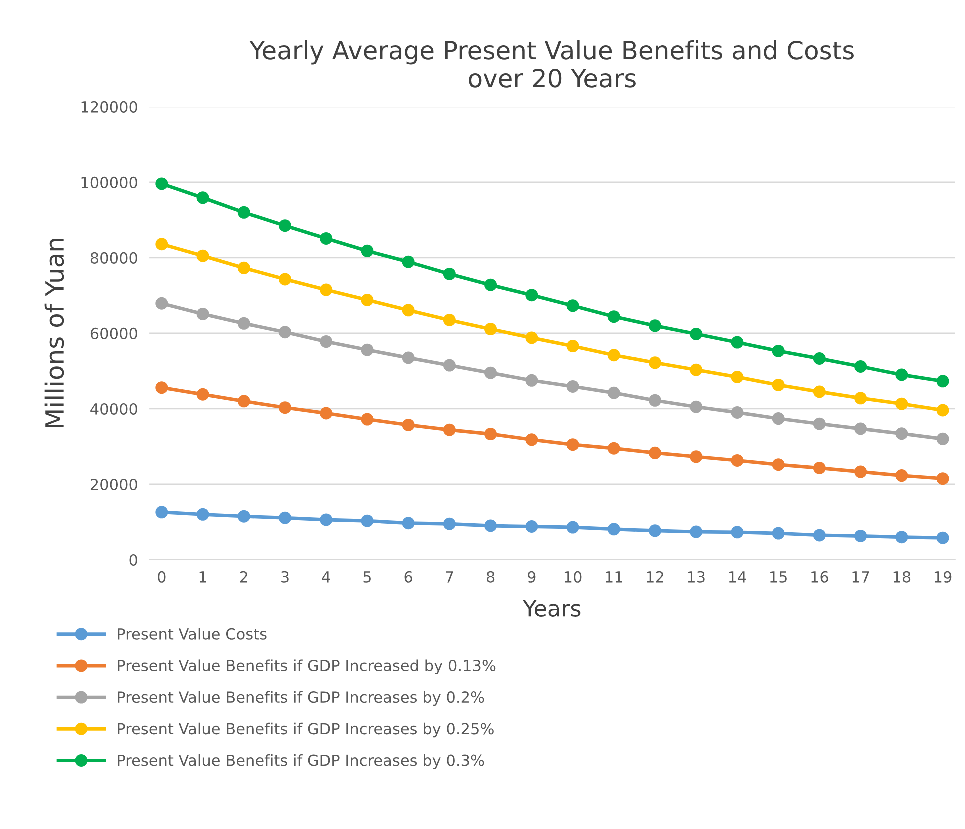  What do you see at coordinates (532, 577) in the screenshot?
I see `x-tick-label: 9` at bounding box center [532, 577].